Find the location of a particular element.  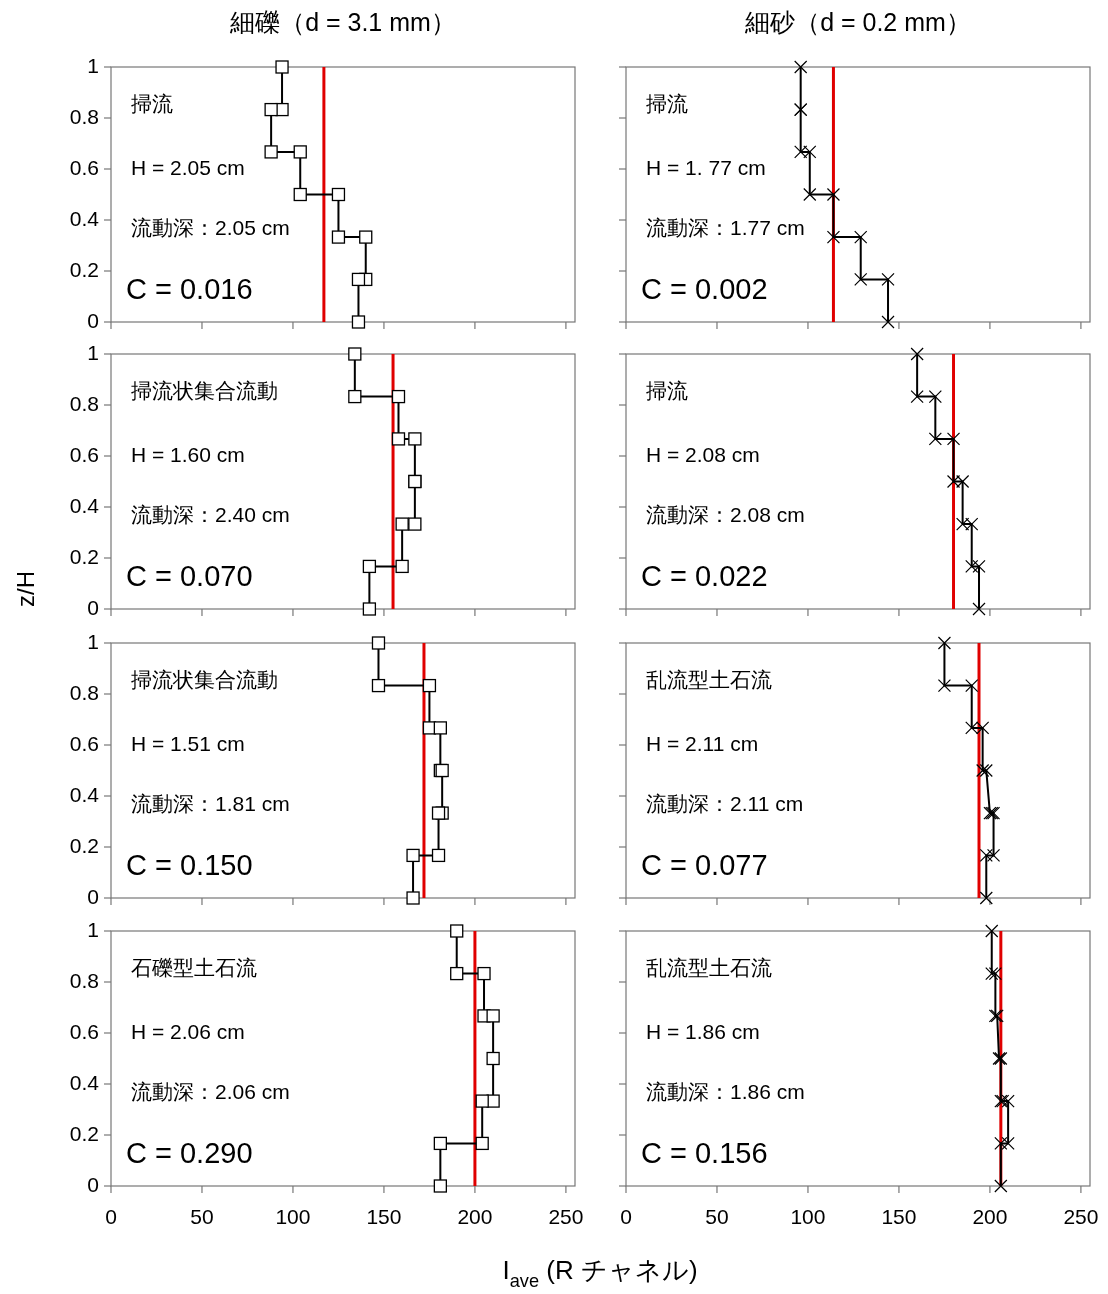

annotation: 流動深：1.86 cm is located at coordinates (725, 1091).